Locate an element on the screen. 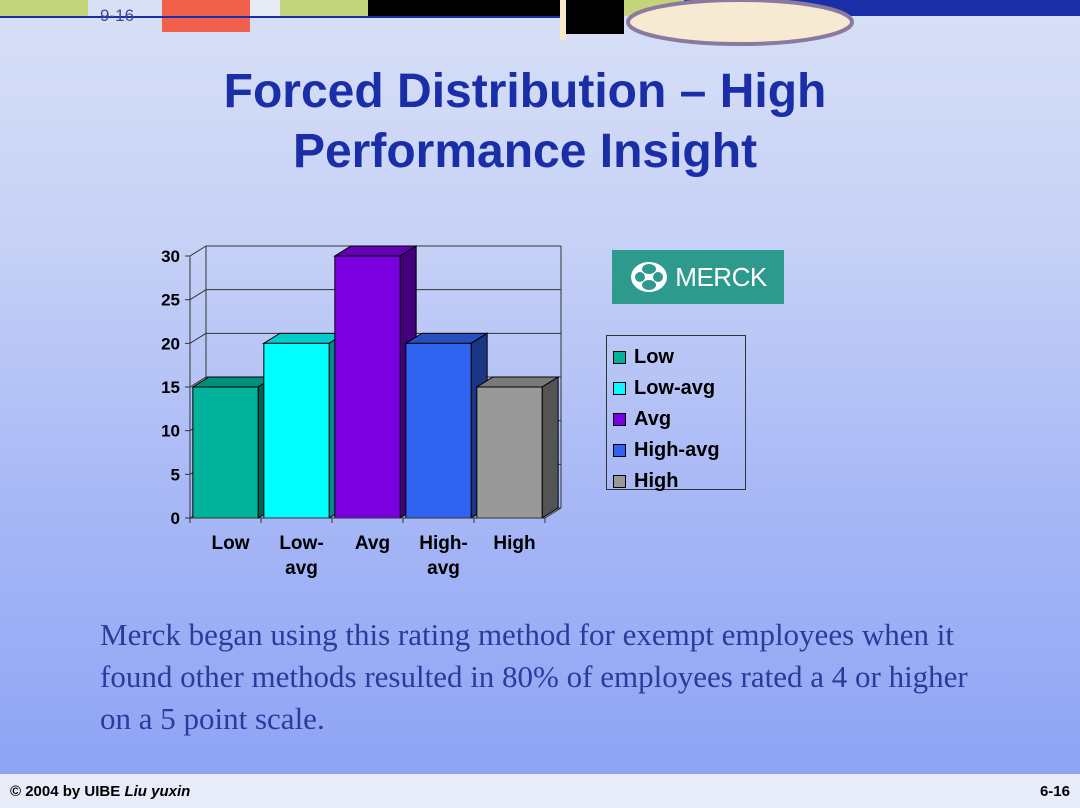 The image size is (1080, 808). legend-item: High-avg is located at coordinates (679, 450).